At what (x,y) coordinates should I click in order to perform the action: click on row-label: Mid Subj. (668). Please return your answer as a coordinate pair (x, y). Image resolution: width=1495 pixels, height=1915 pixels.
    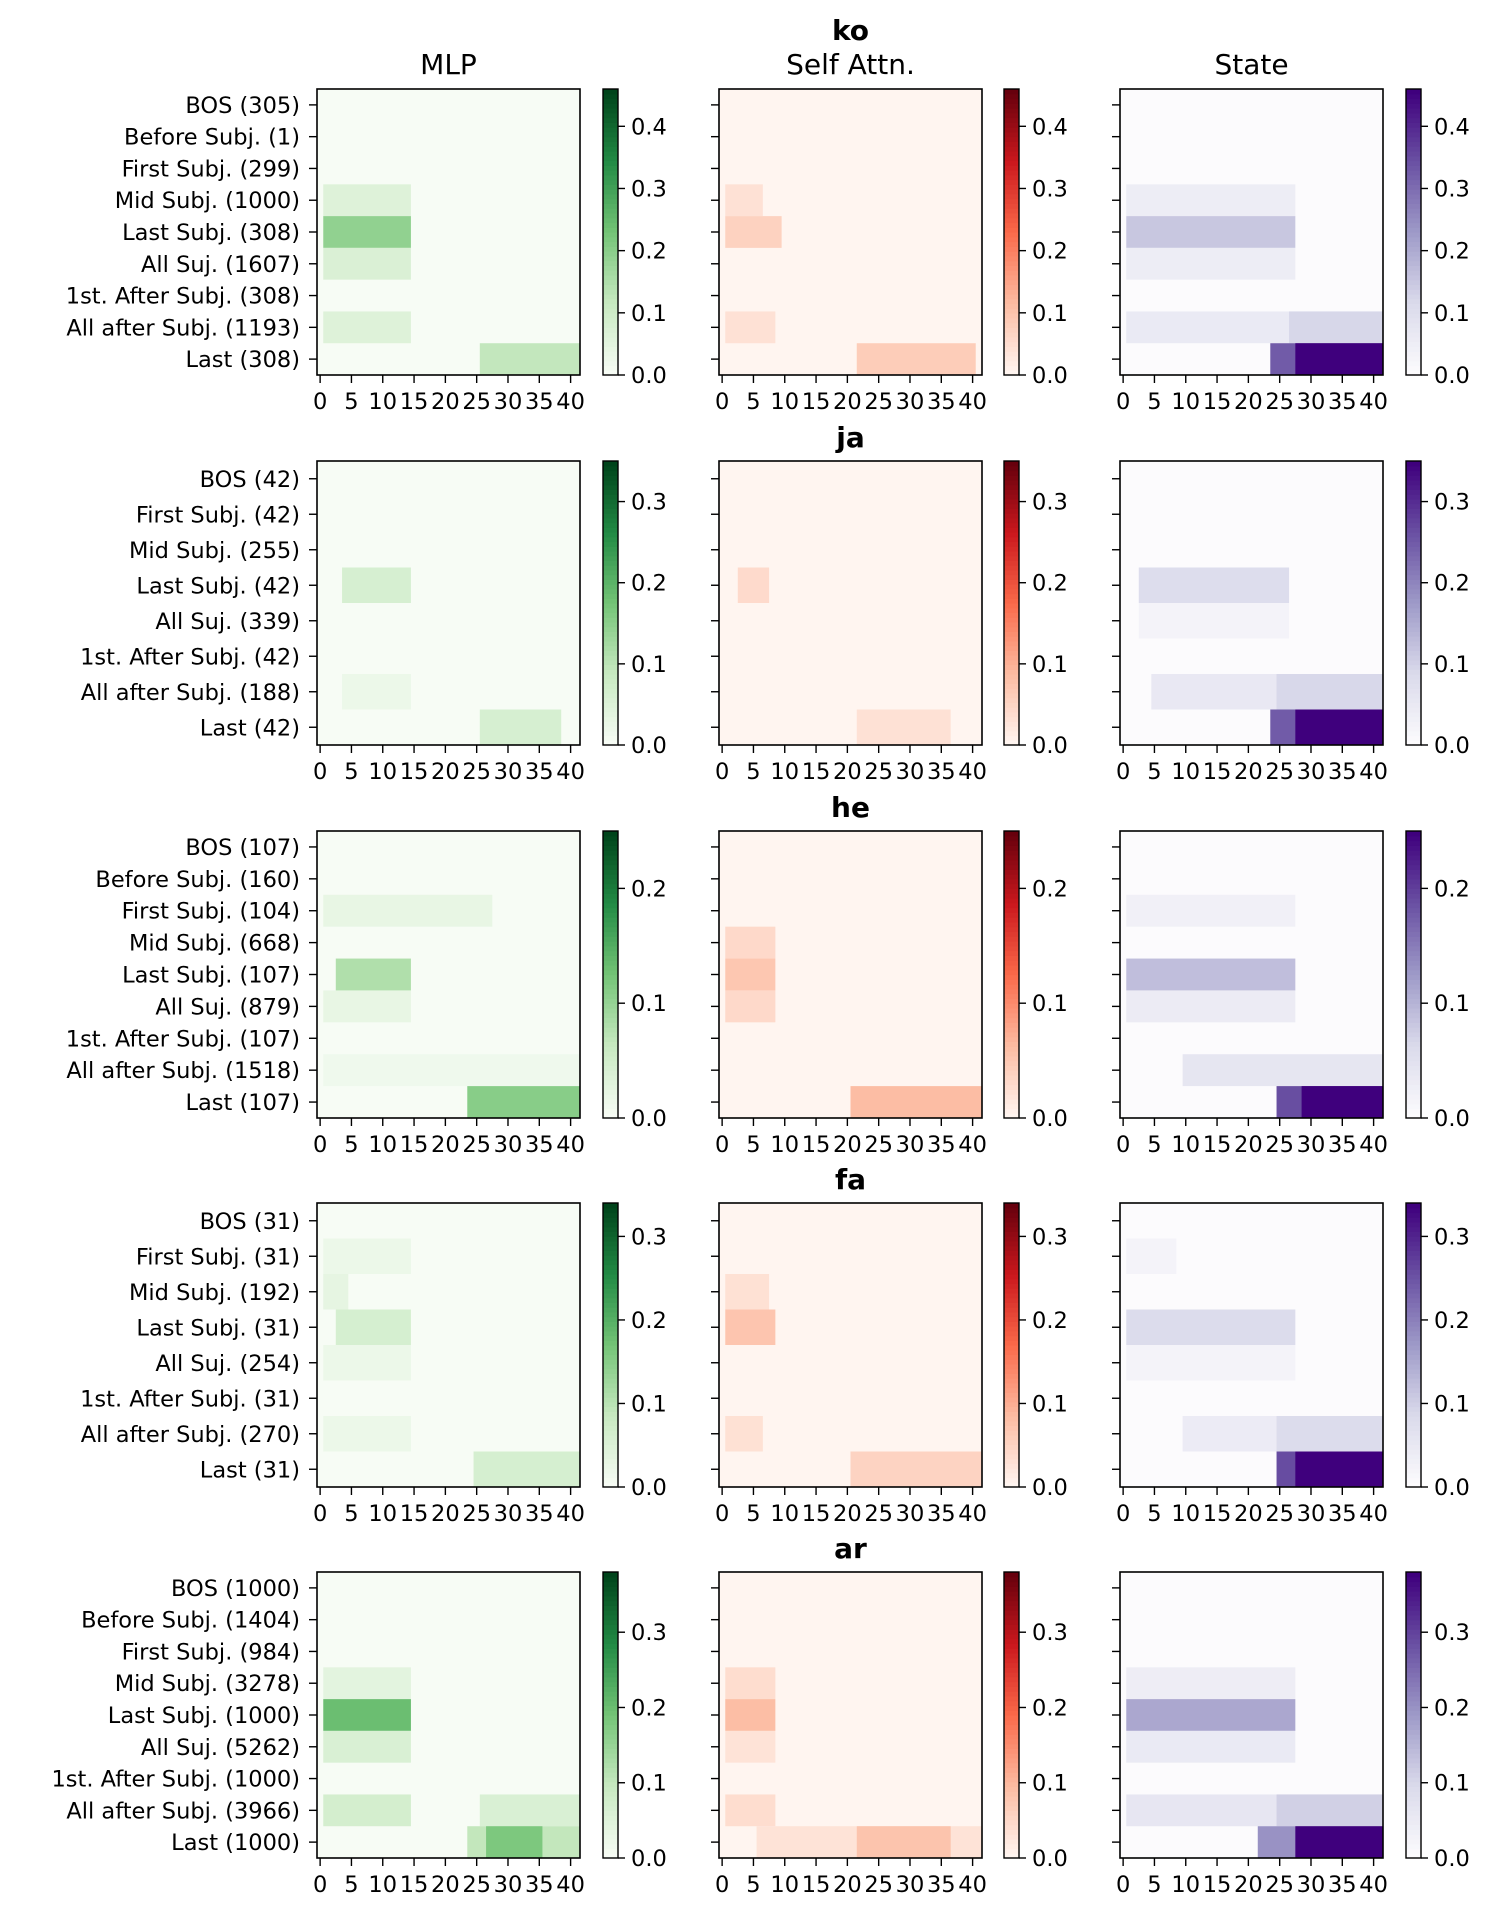
    Looking at the image, I should click on (214, 944).